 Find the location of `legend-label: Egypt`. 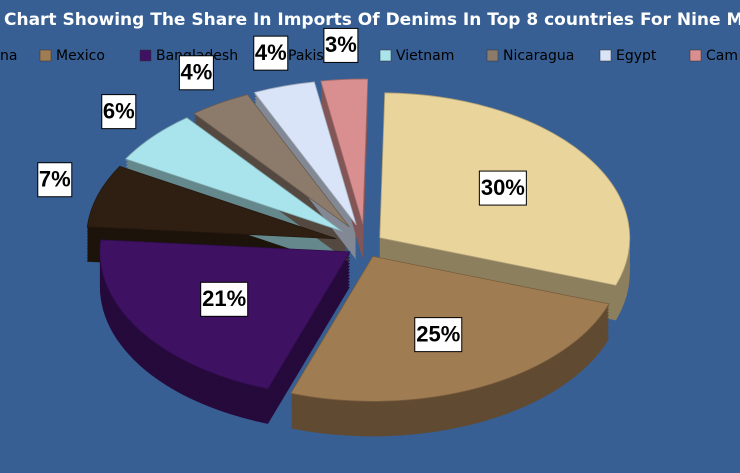

legend-label: Egypt is located at coordinates (636, 56).